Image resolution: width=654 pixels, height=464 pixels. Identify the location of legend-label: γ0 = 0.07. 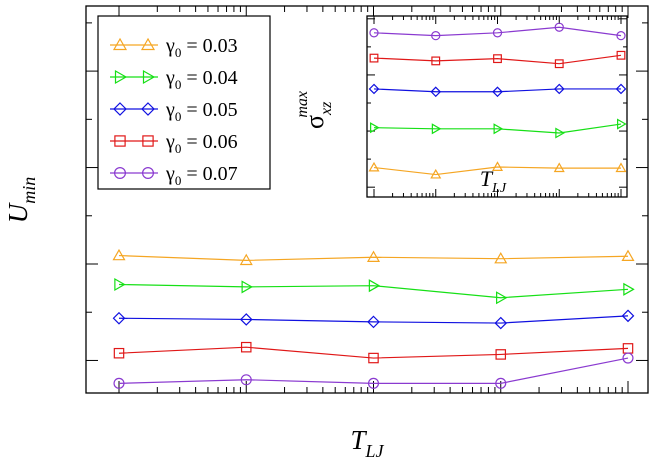
(201, 175).